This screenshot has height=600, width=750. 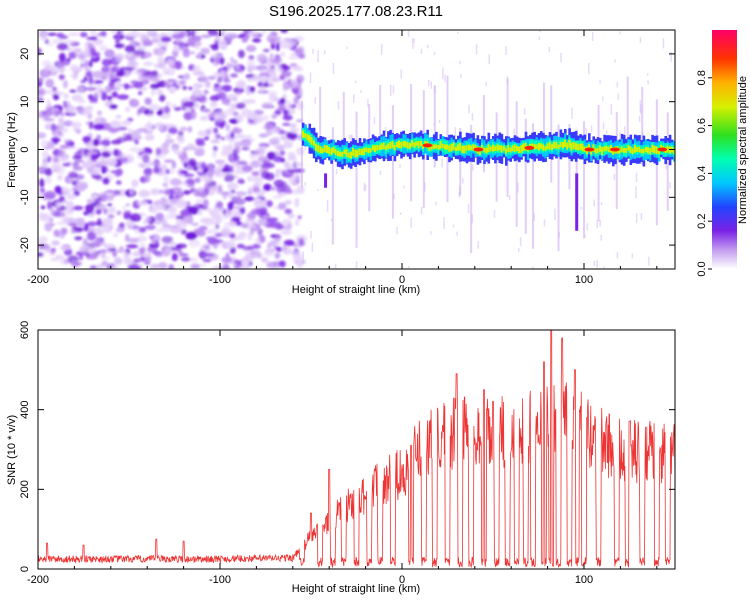 What do you see at coordinates (356, 11) in the screenshot?
I see `chart-title: S196.2025.177.08.23.R11` at bounding box center [356, 11].